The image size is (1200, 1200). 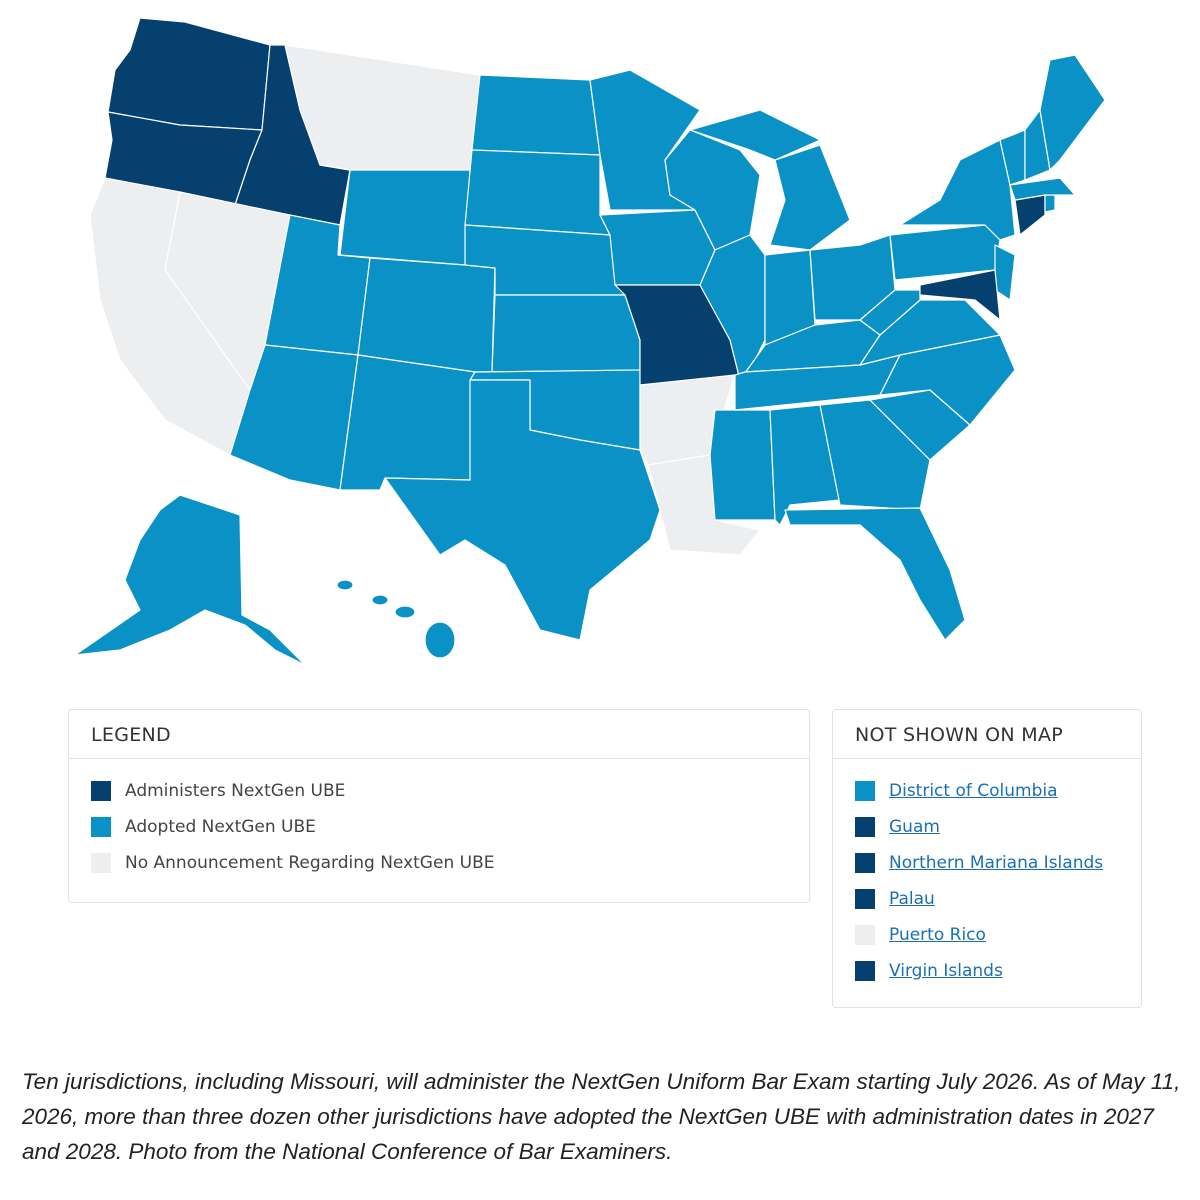 What do you see at coordinates (987, 899) in the screenshot?
I see `legend-item: Palau` at bounding box center [987, 899].